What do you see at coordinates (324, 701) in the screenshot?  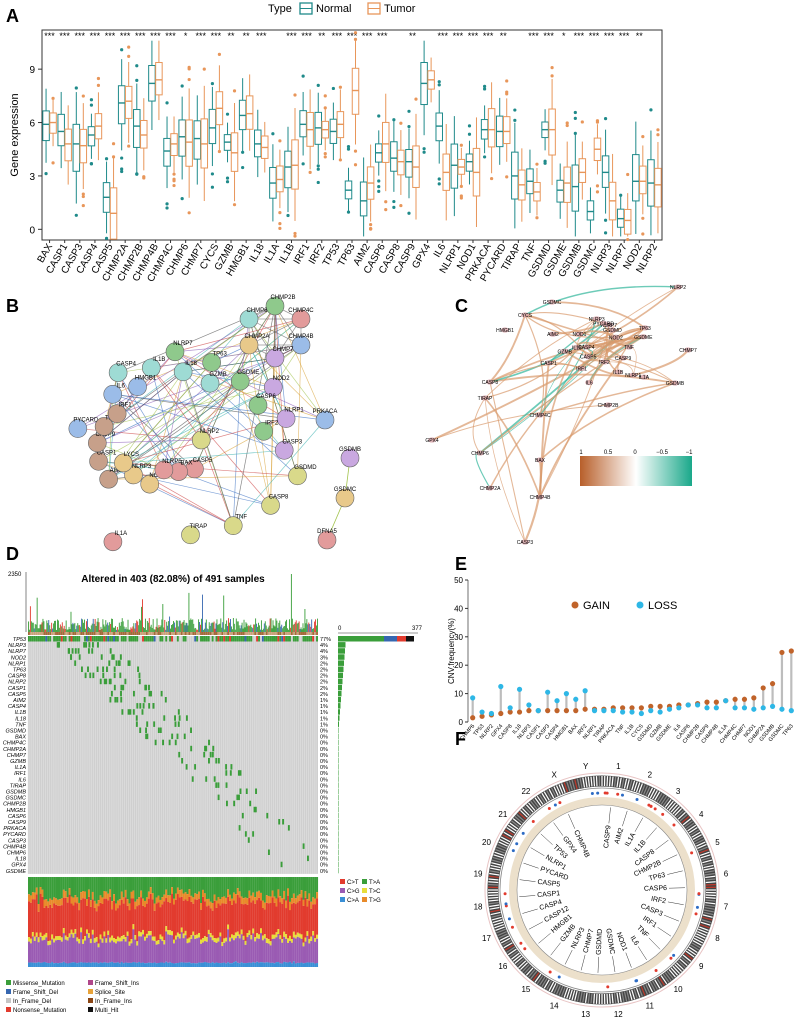 I see `gene-percent: 1%` at bounding box center [324, 701].